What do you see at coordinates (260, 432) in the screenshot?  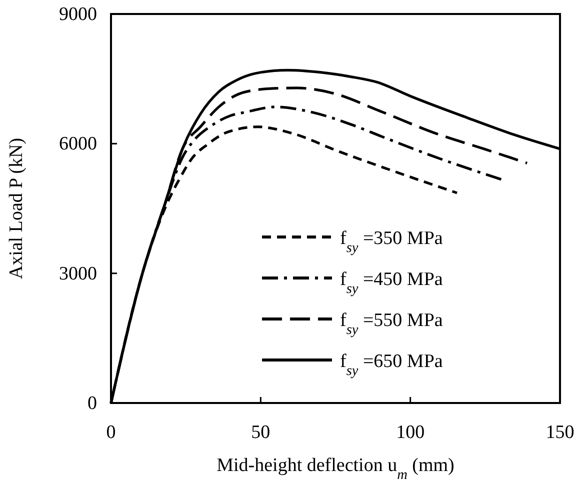 I see `x-tick-label: 50` at bounding box center [260, 432].